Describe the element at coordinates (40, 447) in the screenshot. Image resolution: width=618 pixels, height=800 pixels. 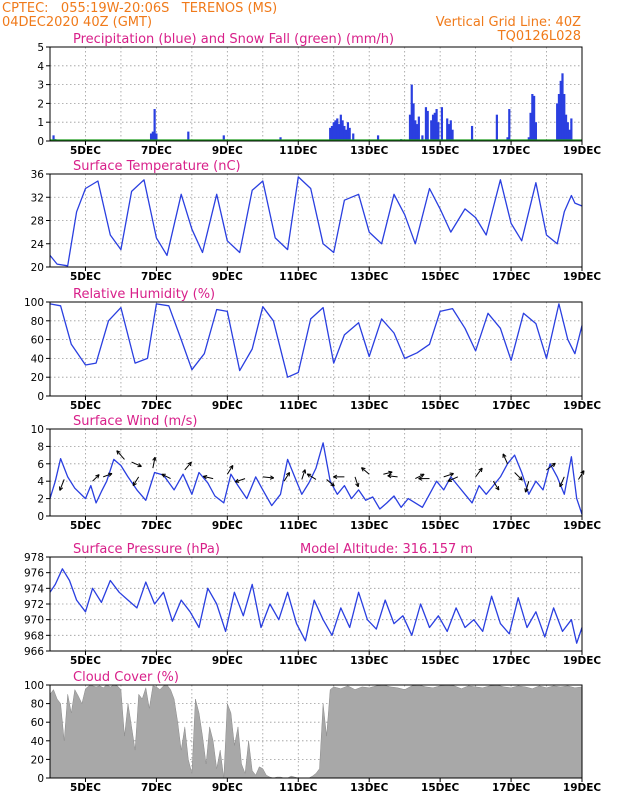
I see `y-tick-label: 8` at that location.